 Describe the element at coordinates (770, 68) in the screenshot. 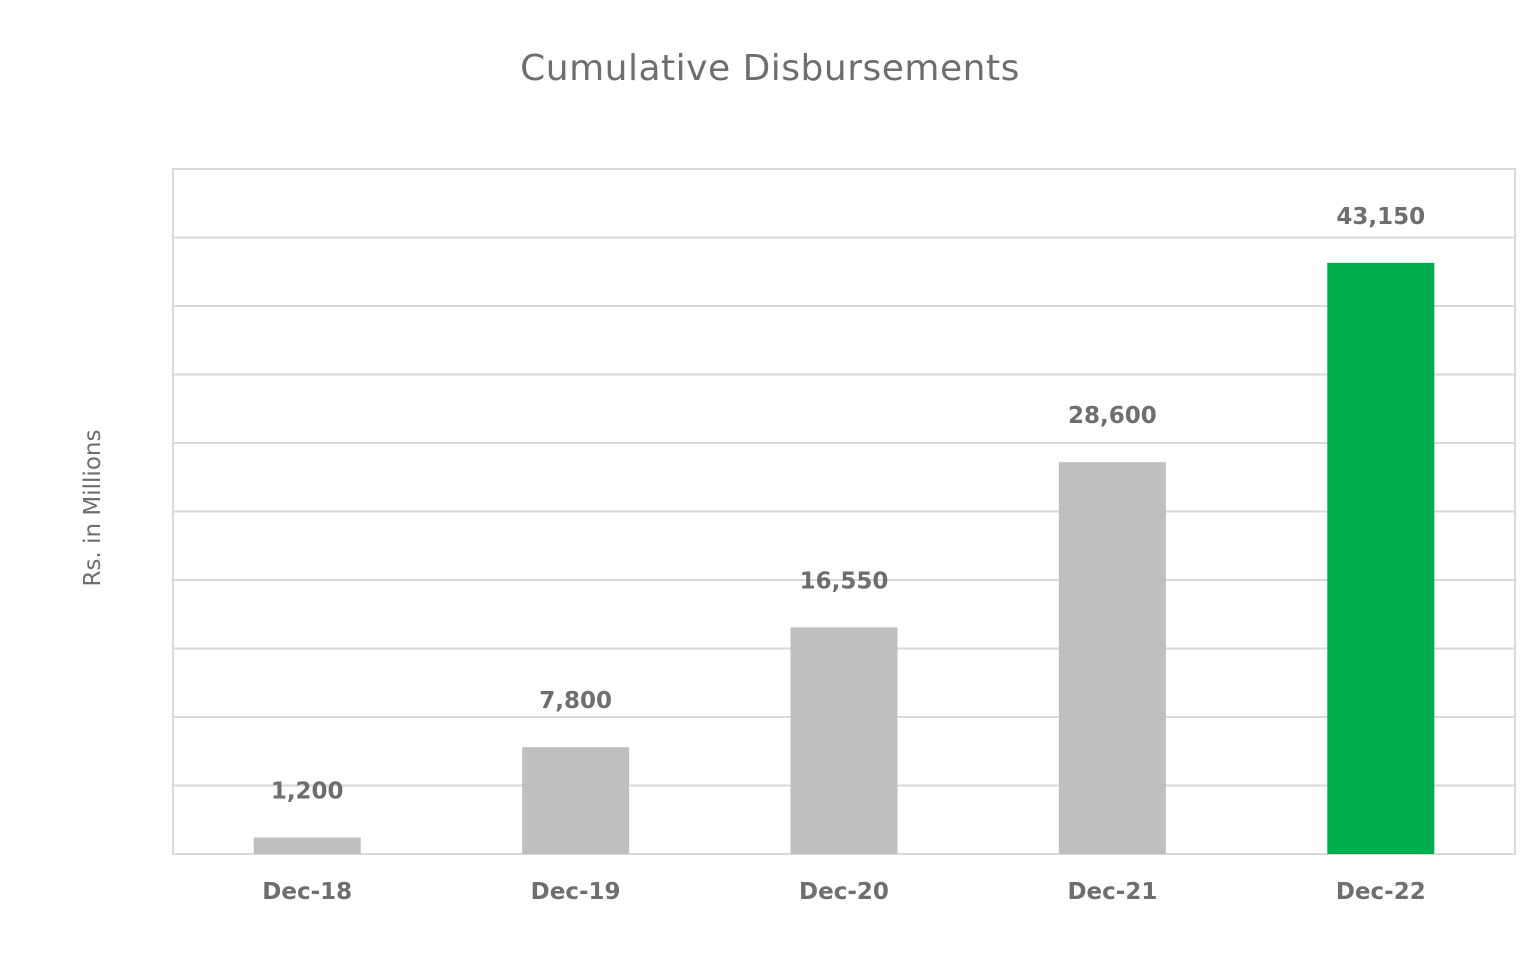

I see `chart-title: Cumulative Disbursements` at that location.